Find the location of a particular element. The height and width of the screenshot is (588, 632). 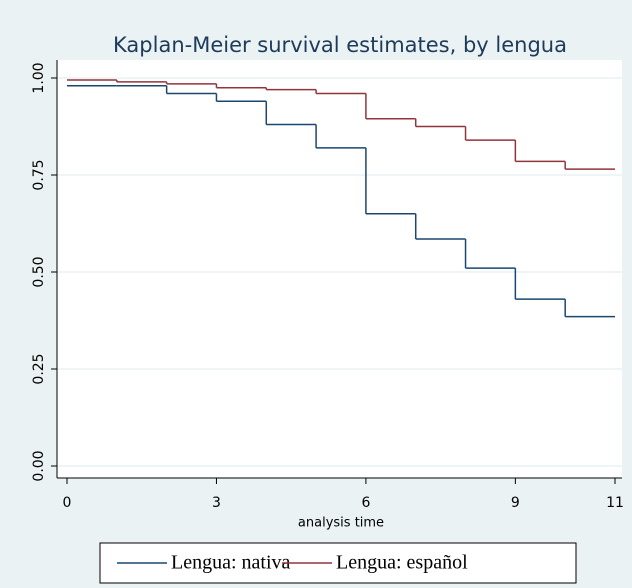

x-tick-label: 0 is located at coordinates (67, 503).